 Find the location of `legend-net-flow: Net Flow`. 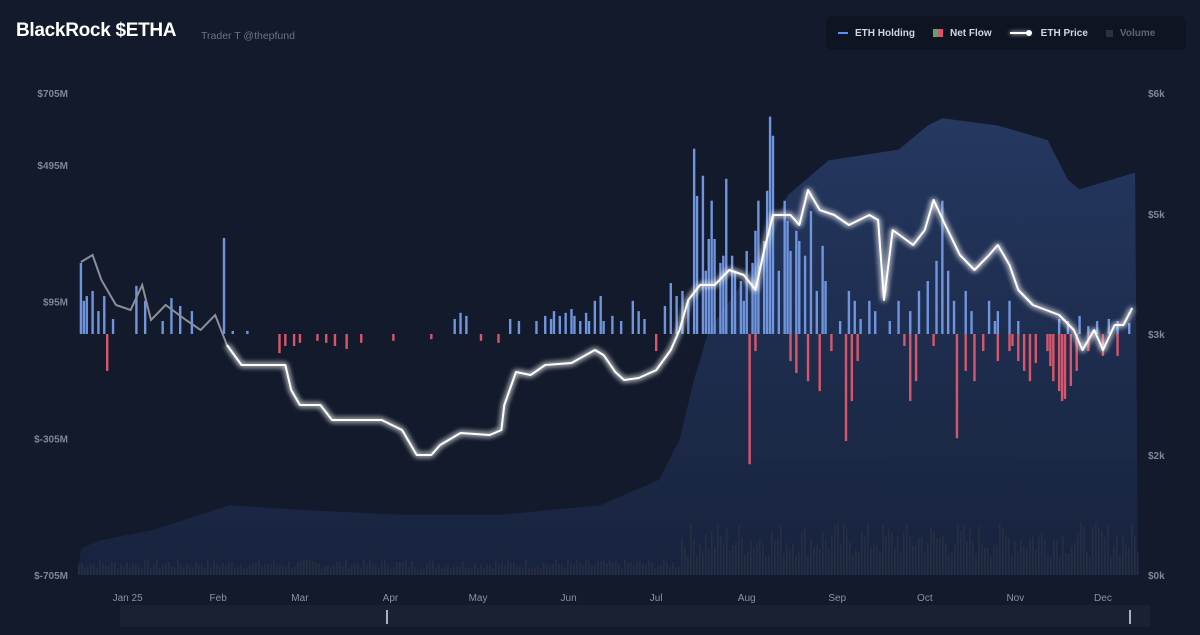

legend-net-flow: Net Flow is located at coordinates (962, 33).